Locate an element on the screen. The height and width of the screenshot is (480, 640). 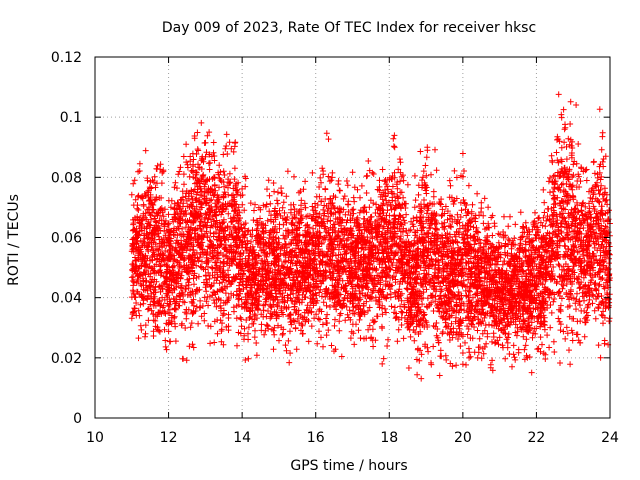
y-tick-label: 0.1 is located at coordinates (71, 118).